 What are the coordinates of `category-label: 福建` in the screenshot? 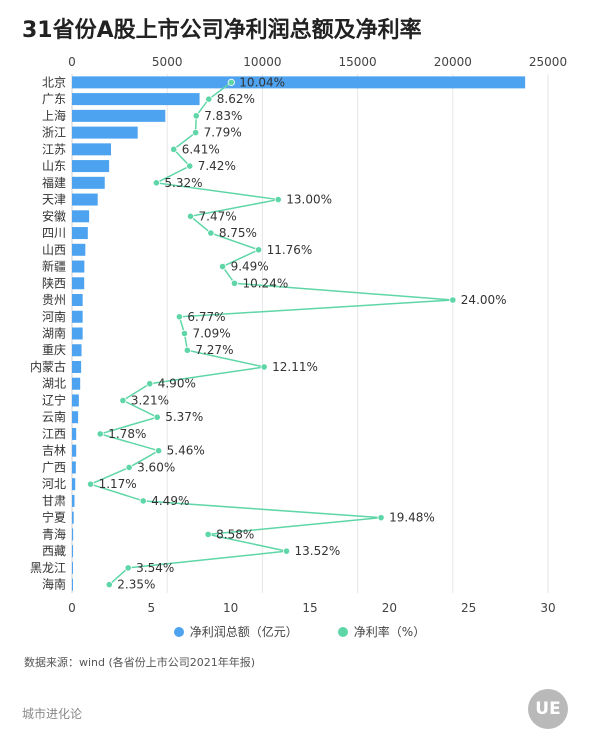 It's located at (54, 182).